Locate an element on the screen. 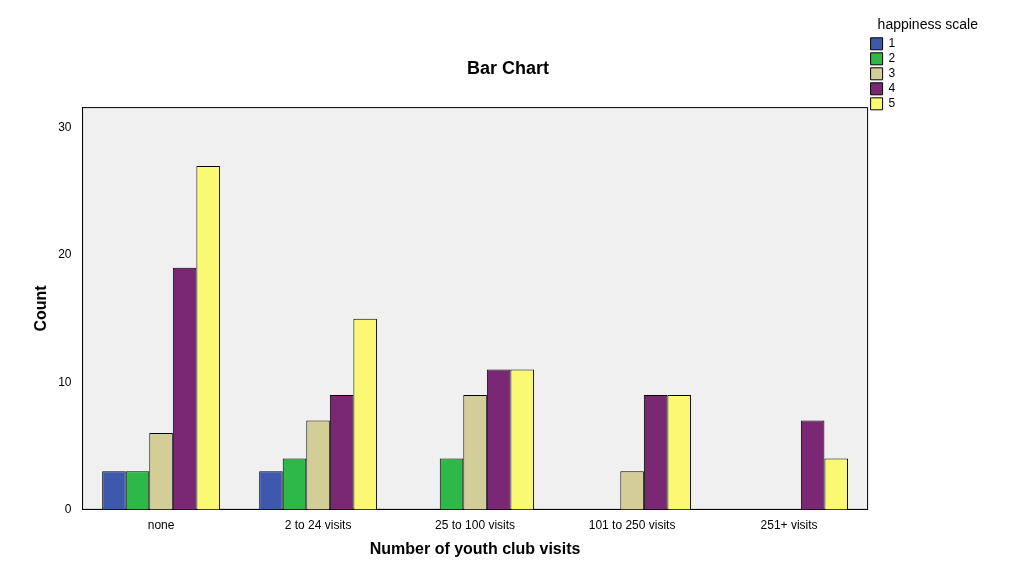 The image size is (1019, 581). legend-title: happiness scale is located at coordinates (928, 23).